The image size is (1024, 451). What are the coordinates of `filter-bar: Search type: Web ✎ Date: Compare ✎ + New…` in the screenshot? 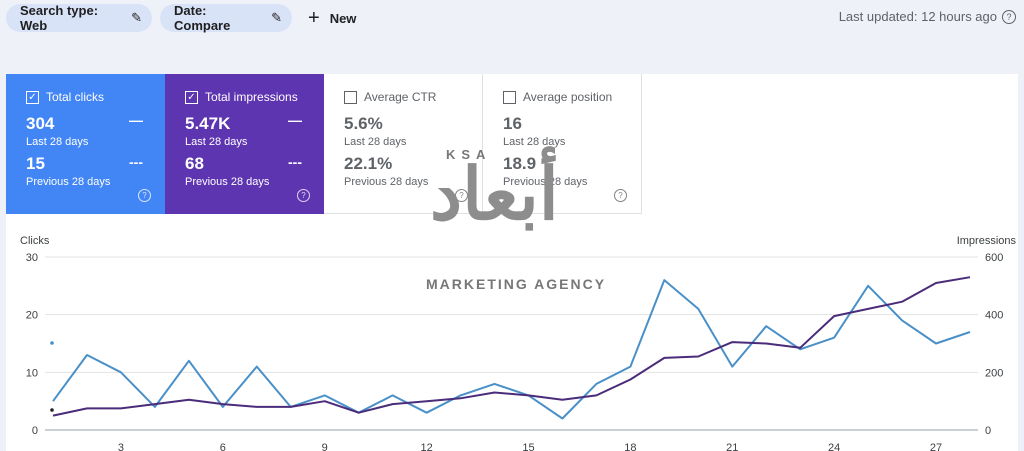 It's located at (512, 20).